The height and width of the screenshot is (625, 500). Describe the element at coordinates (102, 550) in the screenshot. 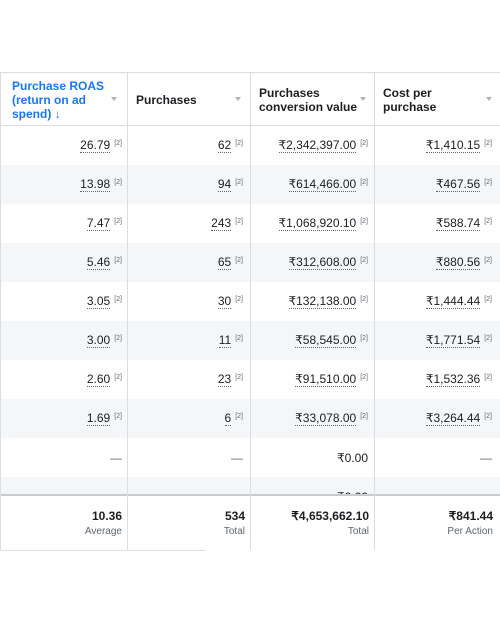

I see `divider` at that location.